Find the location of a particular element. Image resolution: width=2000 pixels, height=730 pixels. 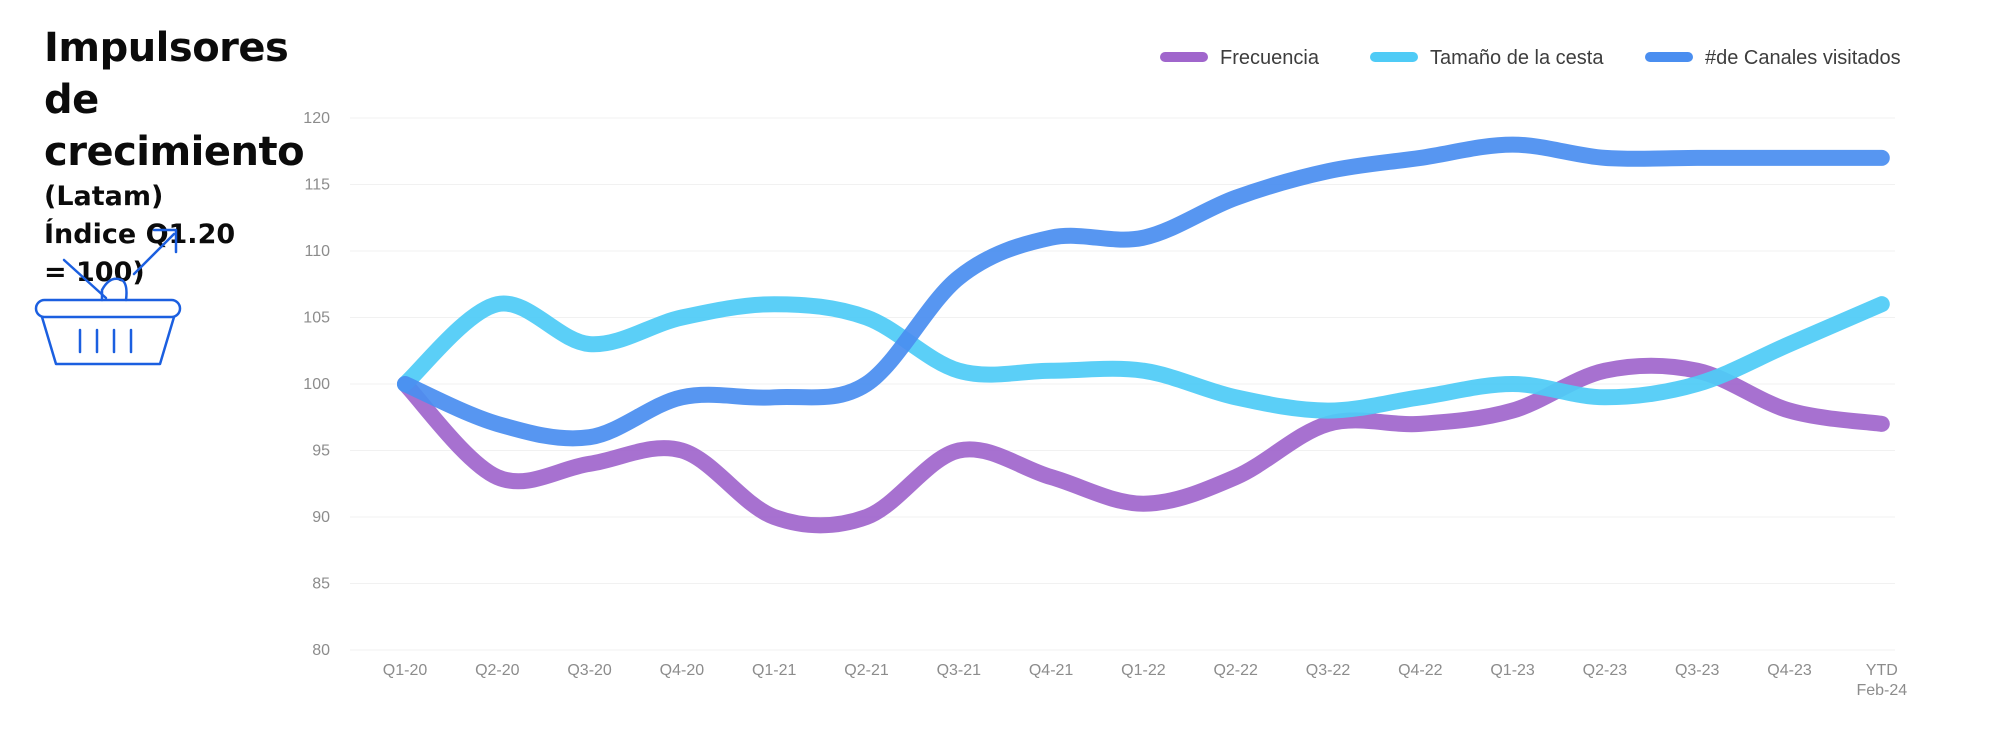

y-tick-label: 90 is located at coordinates (321, 517).